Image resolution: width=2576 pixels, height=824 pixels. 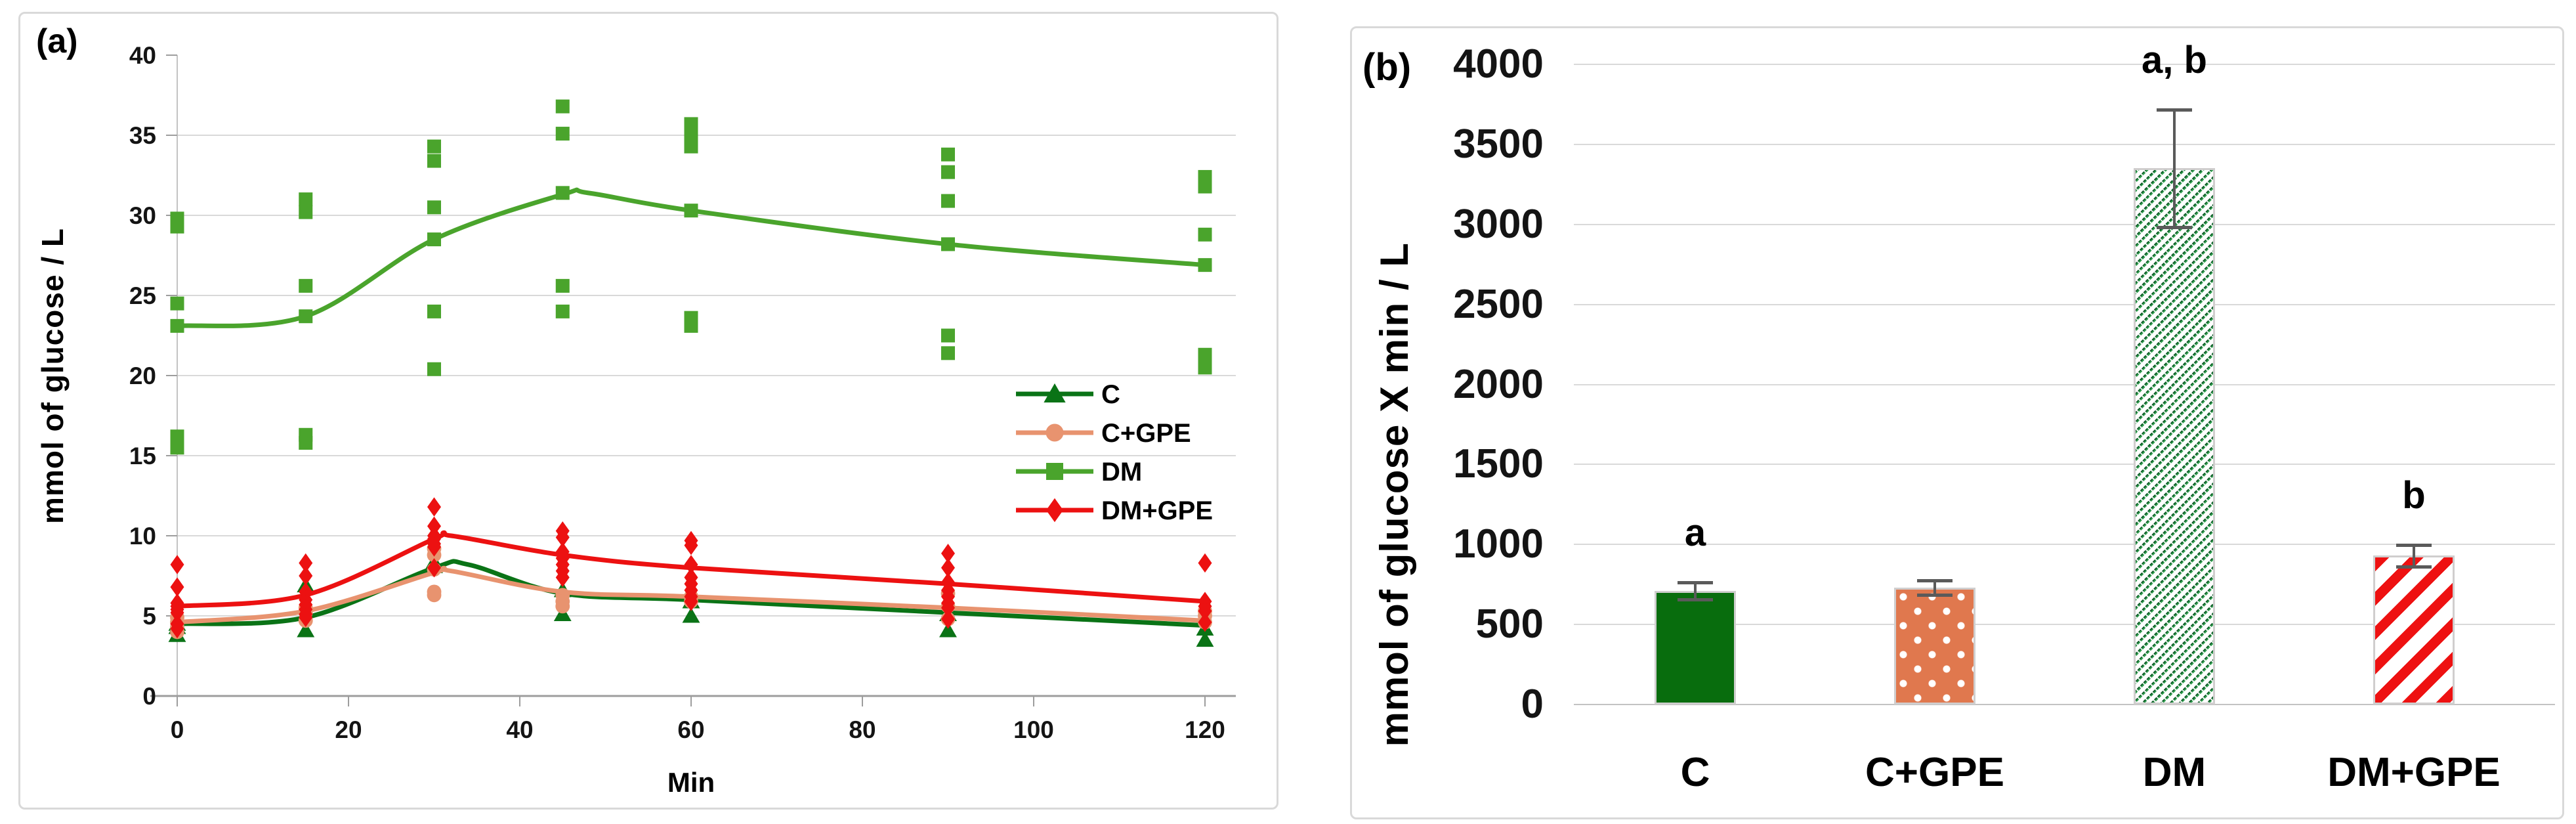 What do you see at coordinates (2174, 436) in the screenshot?
I see `bar-DM` at bounding box center [2174, 436].